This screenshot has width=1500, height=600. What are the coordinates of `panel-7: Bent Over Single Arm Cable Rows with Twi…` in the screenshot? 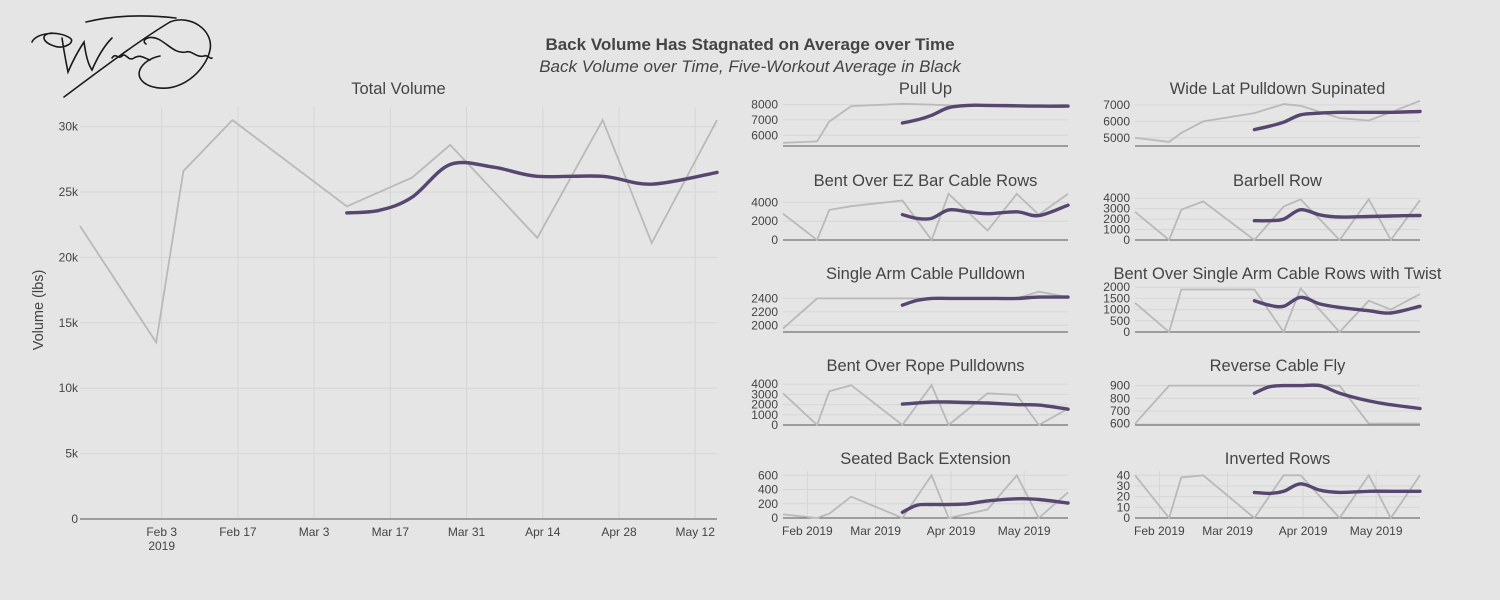 It's located at (1272, 302).